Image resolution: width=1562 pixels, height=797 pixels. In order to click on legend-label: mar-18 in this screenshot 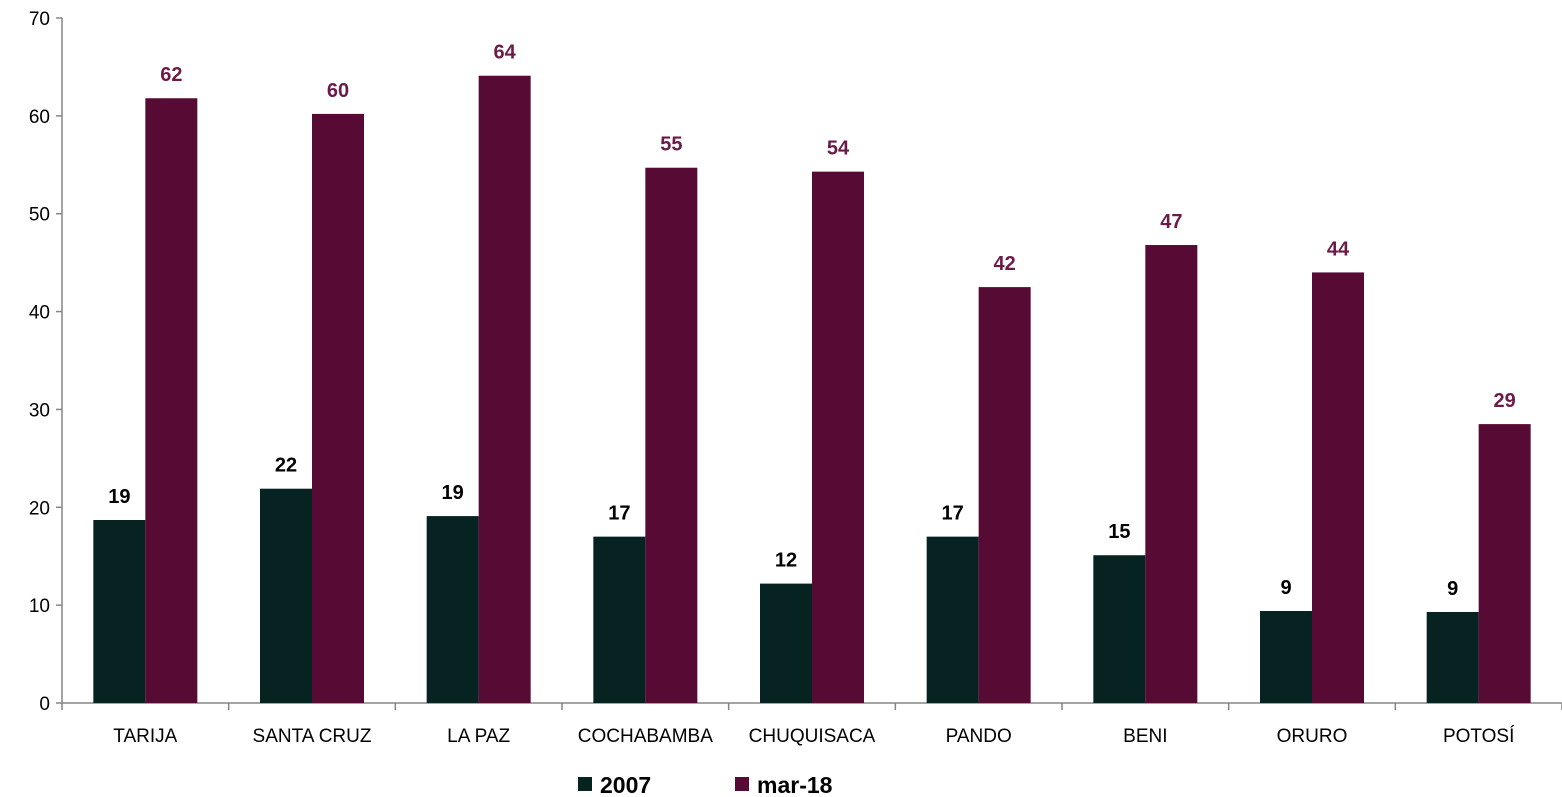, I will do `click(795, 784)`.